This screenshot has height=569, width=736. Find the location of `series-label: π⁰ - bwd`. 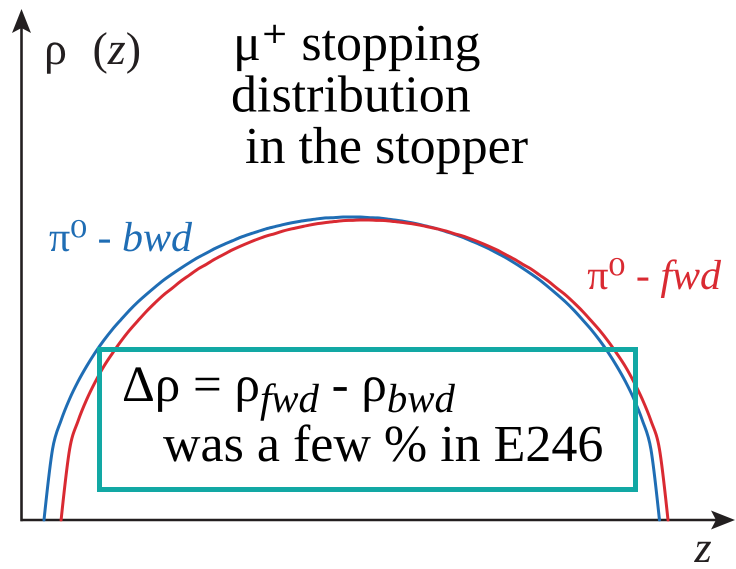

series-label: π⁰ - bwd is located at coordinates (121, 238).